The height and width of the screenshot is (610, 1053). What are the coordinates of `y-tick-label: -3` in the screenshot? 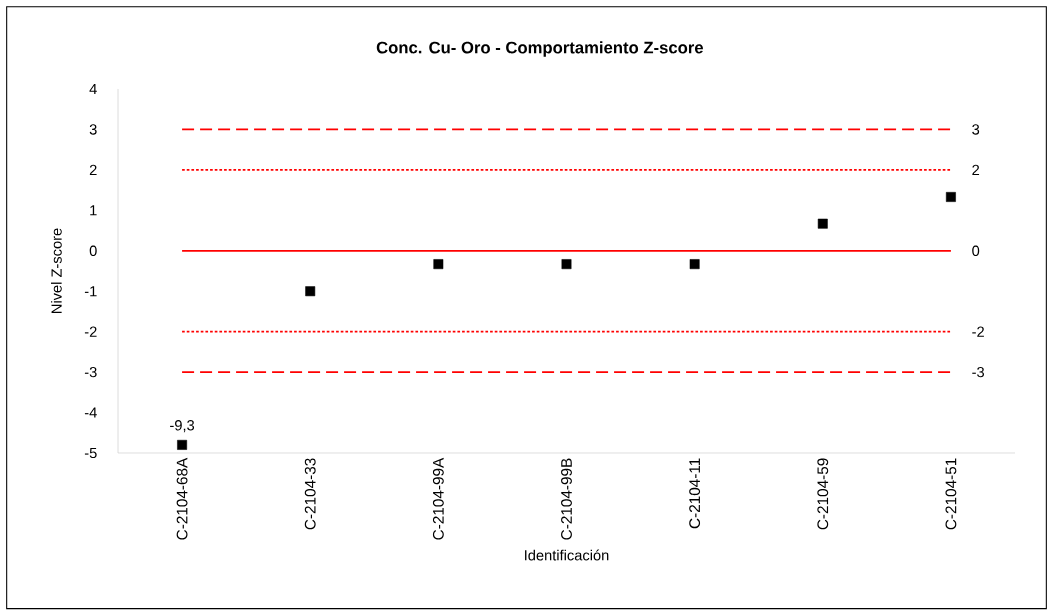 It's located at (90, 372).